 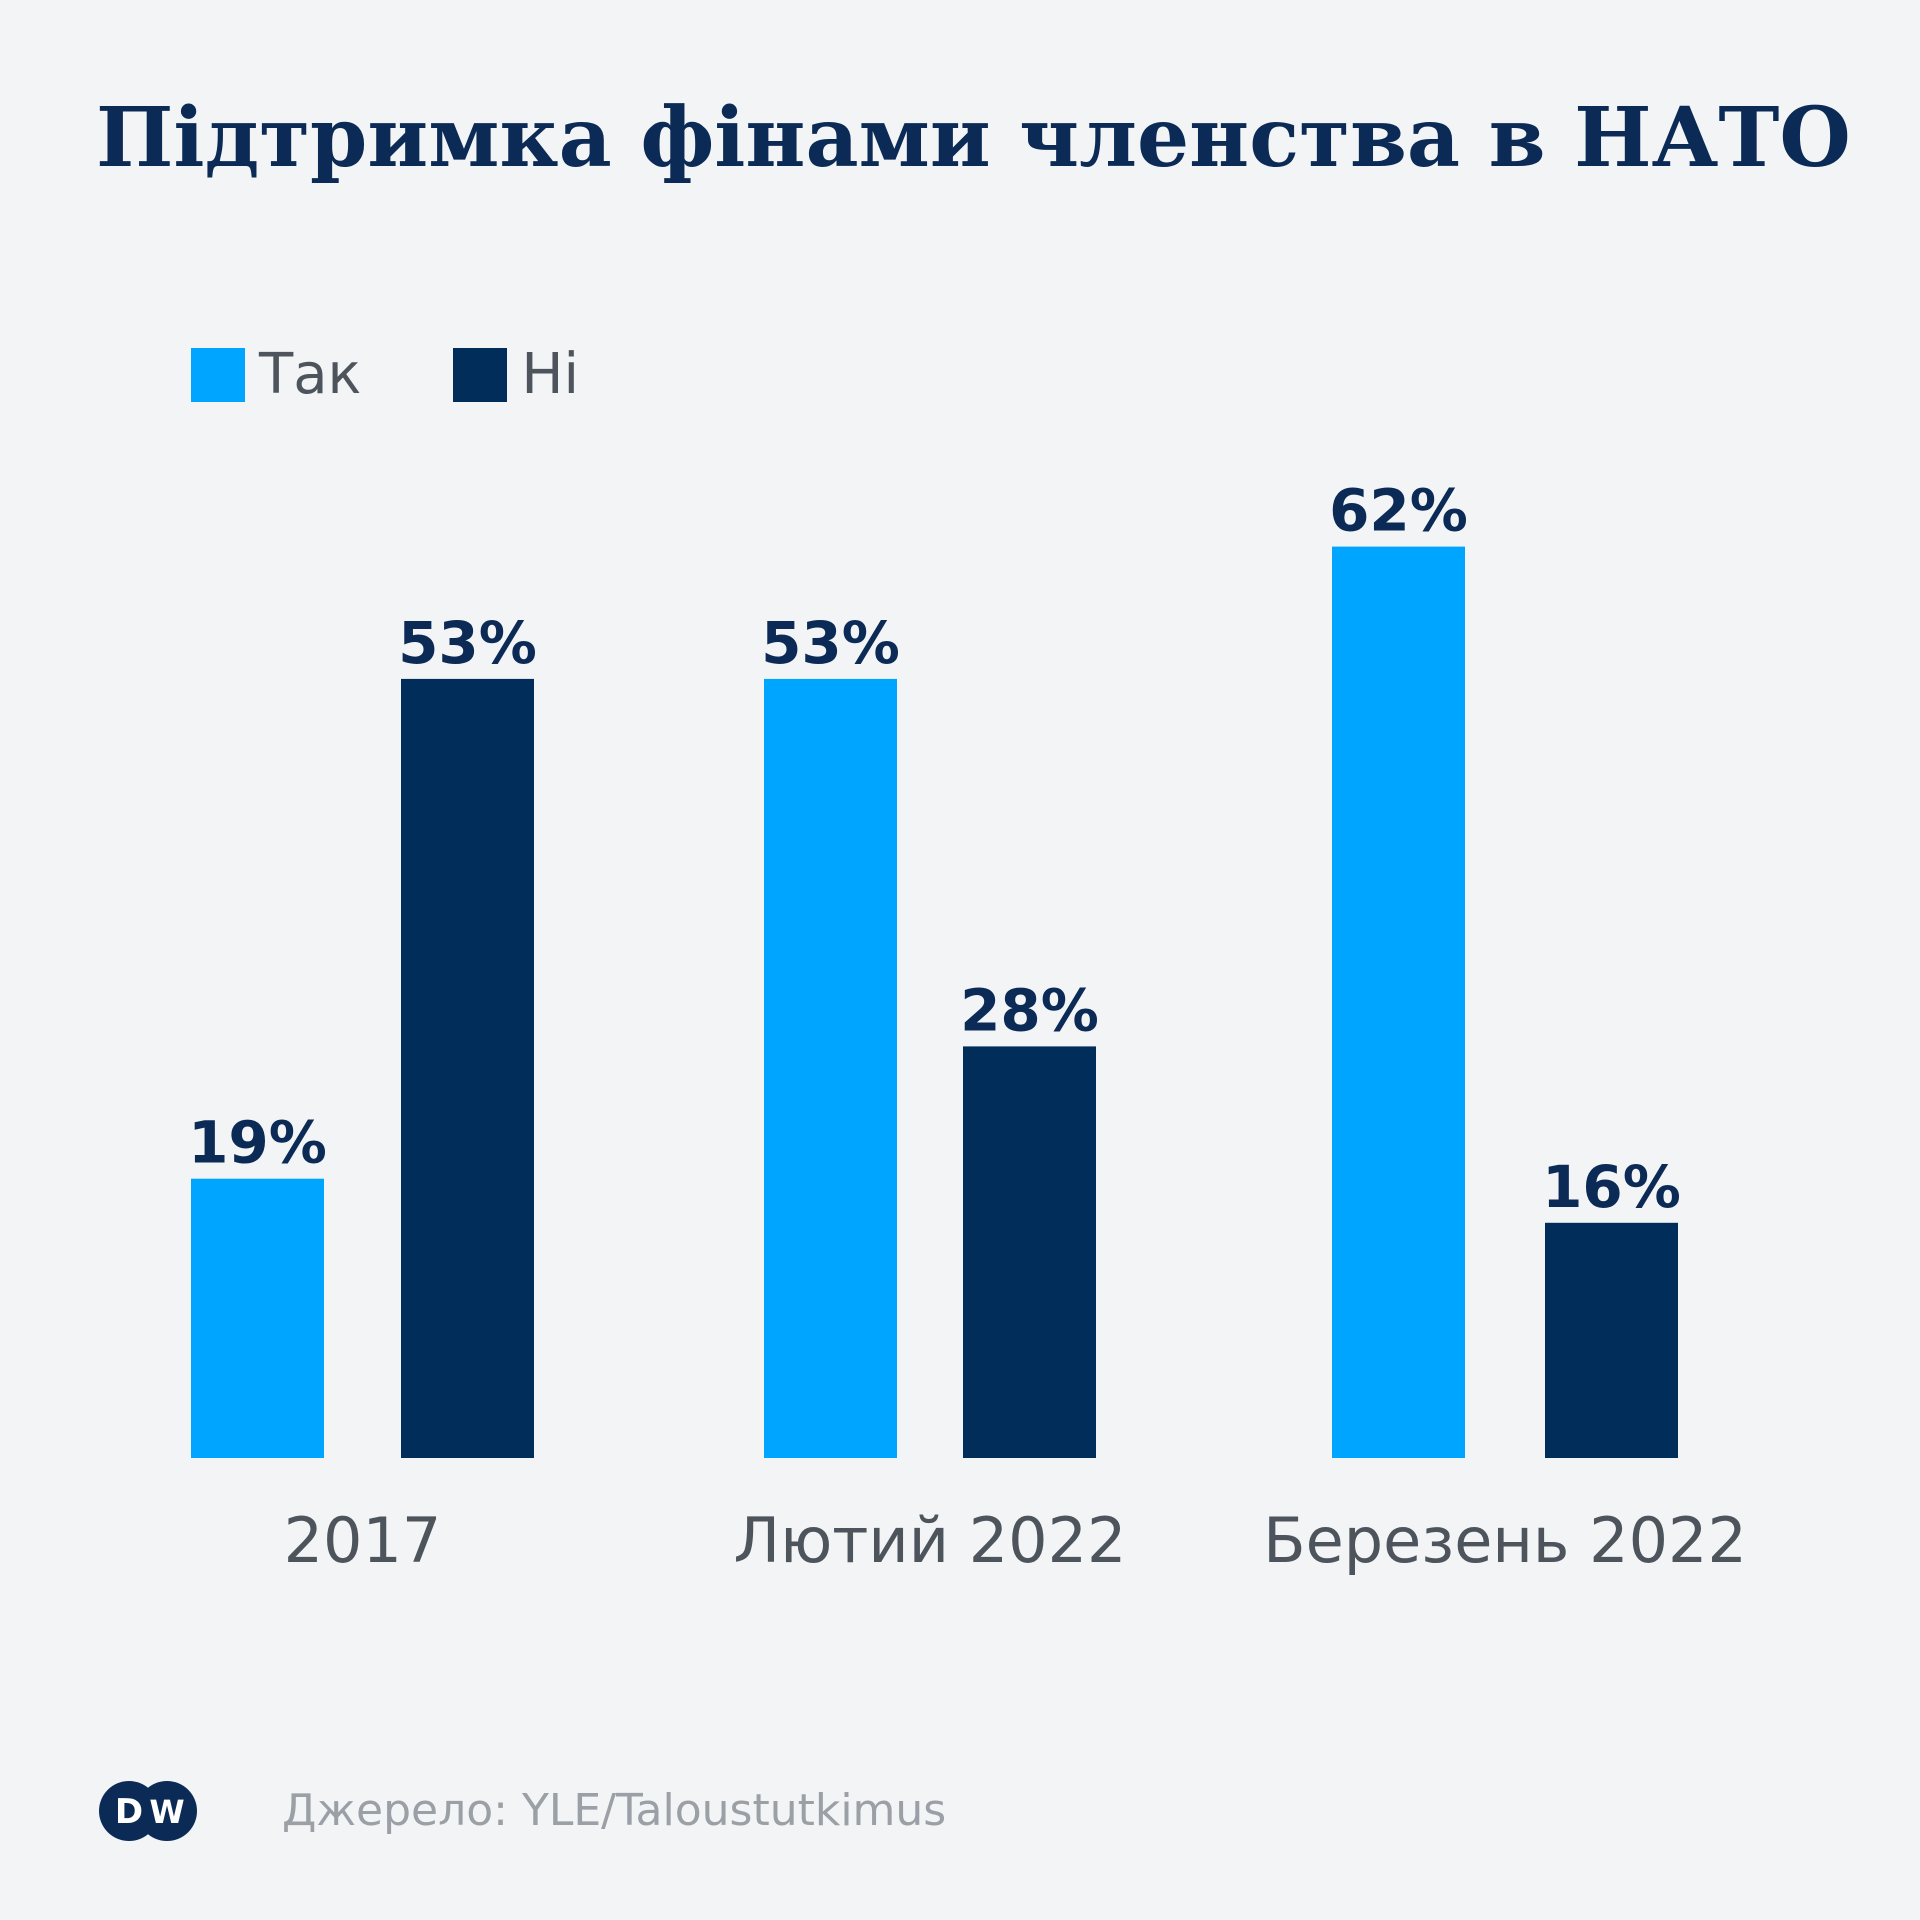 What do you see at coordinates (257, 1318) in the screenshot?
I see `bar-yes-2017` at bounding box center [257, 1318].